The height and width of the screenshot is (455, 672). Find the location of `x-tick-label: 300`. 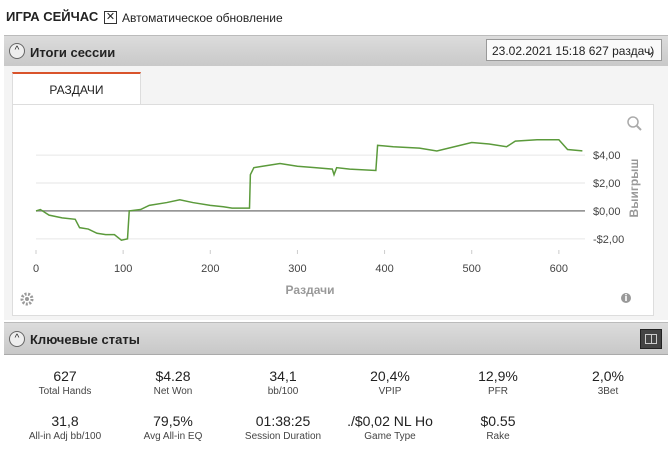

x-tick-label: 300 is located at coordinates (297, 269).